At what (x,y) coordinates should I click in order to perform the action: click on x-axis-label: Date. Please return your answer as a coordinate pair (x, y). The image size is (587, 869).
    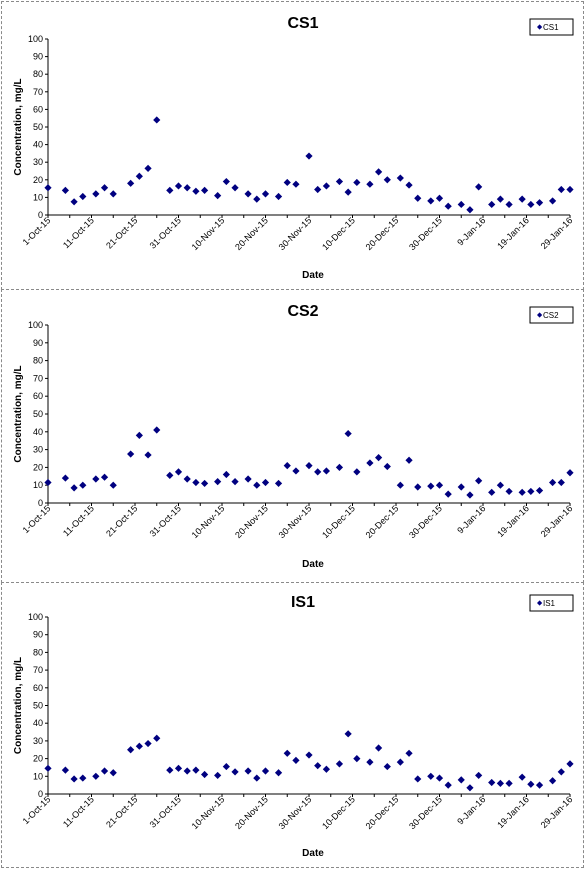
    Looking at the image, I should click on (313, 853).